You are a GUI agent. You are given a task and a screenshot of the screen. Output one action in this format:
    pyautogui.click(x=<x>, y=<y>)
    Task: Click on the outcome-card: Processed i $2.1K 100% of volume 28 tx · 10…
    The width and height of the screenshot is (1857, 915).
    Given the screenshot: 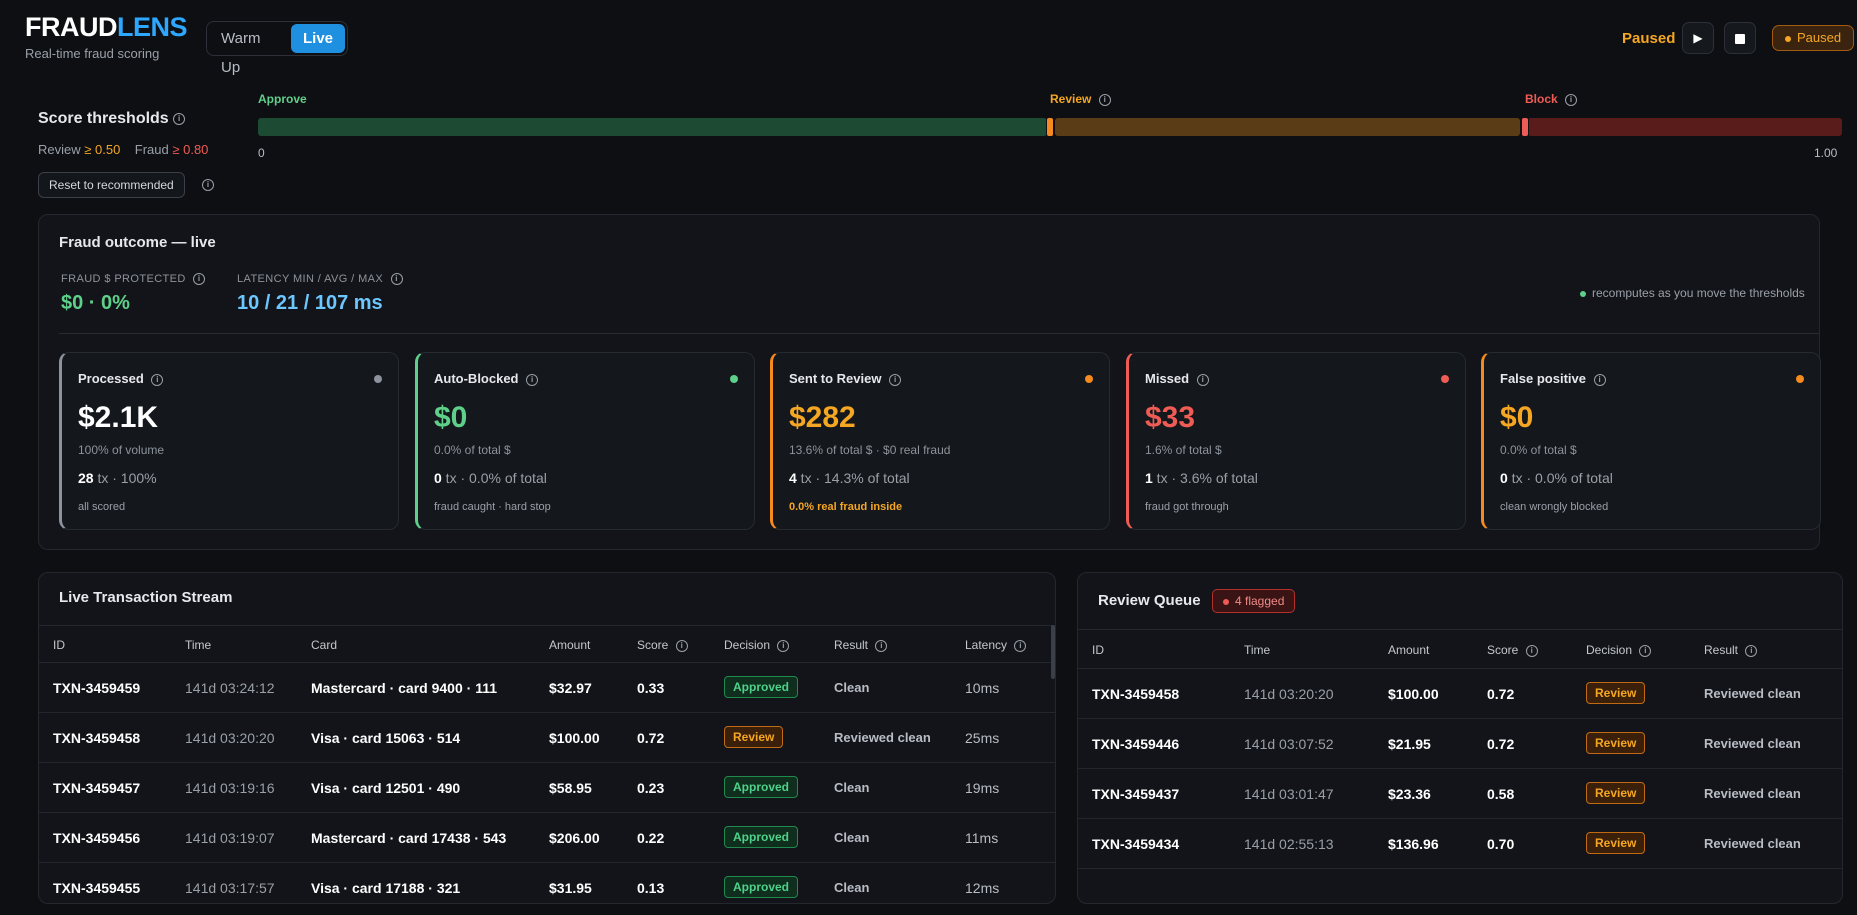 What is the action you would take?
    pyautogui.click(x=229, y=441)
    